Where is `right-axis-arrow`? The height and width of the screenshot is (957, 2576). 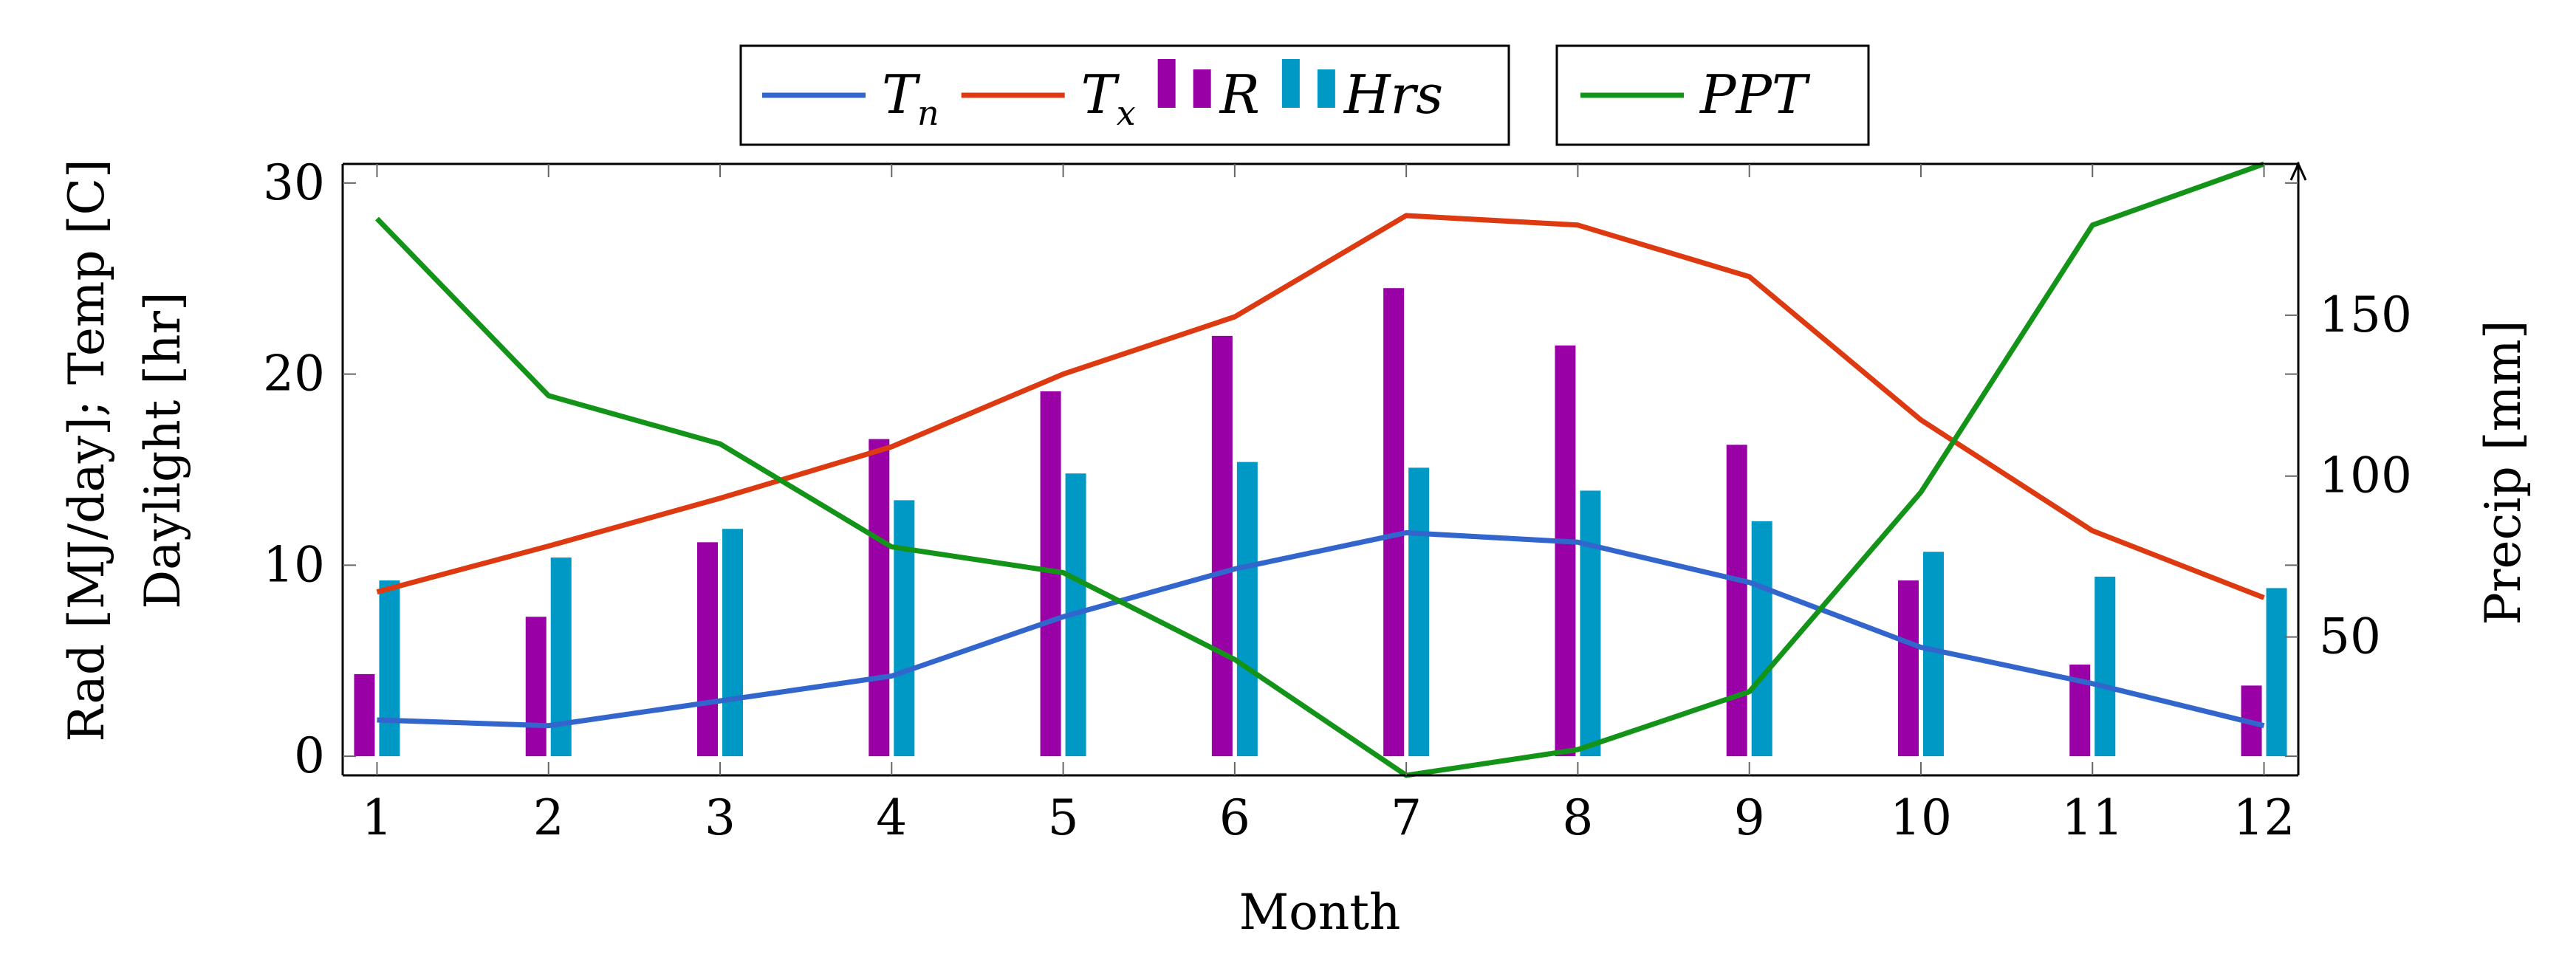
right-axis-arrow is located at coordinates (2298, 171).